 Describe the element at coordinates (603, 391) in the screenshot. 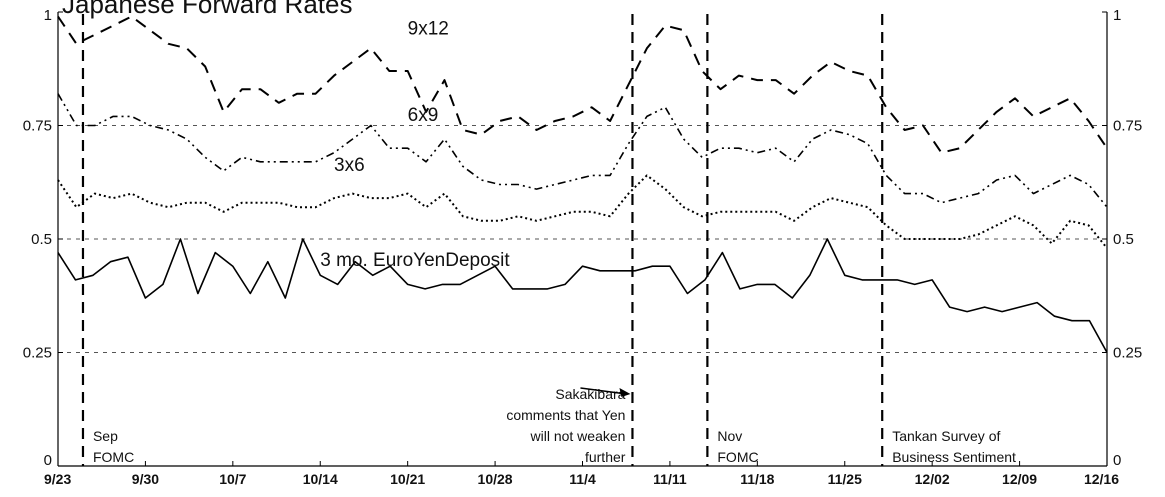

I see `annotation-arrow-shaft` at that location.